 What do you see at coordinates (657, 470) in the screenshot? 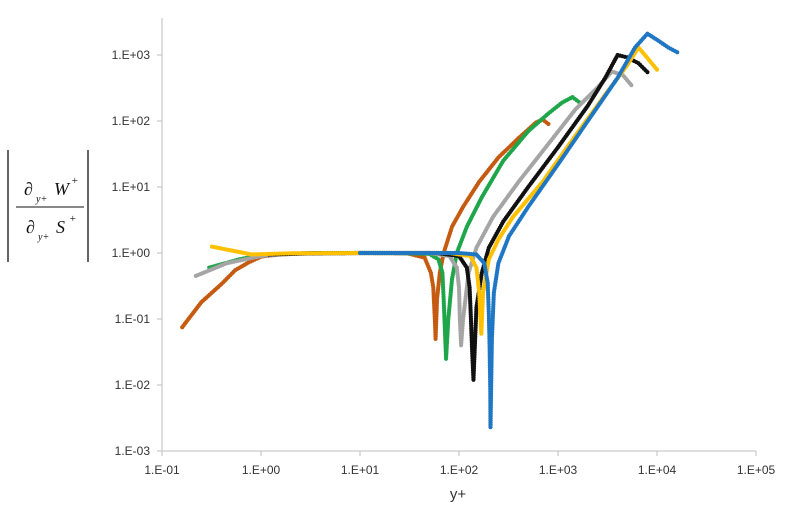
I see `x-tick-label: 1.E+04` at bounding box center [657, 470].